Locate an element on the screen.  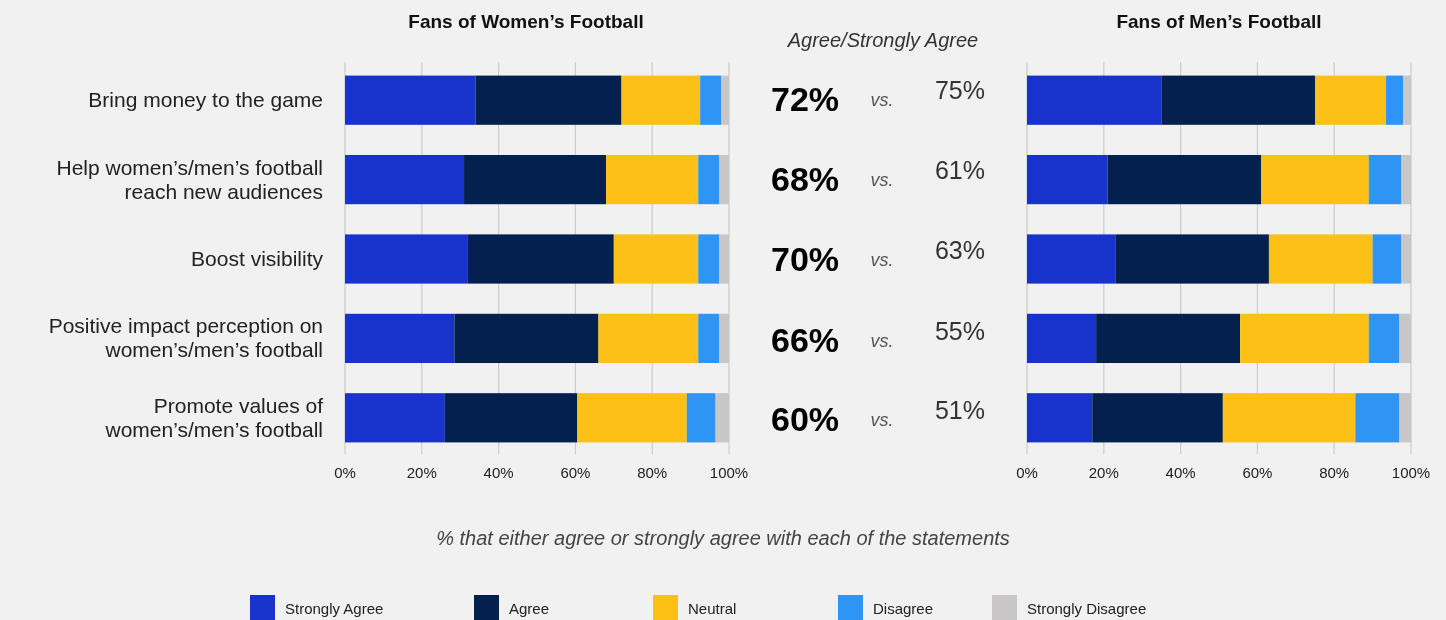
legend-label: Strongly Disagree is located at coordinates (1087, 608).